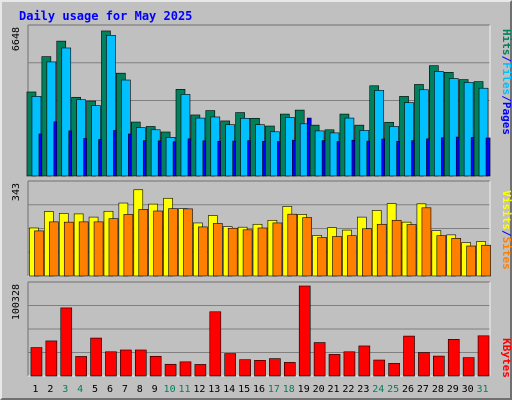 This screenshot has height=400, width=512. Describe the element at coordinates (506, 78) in the screenshot. I see `legend-part: Files` at that location.